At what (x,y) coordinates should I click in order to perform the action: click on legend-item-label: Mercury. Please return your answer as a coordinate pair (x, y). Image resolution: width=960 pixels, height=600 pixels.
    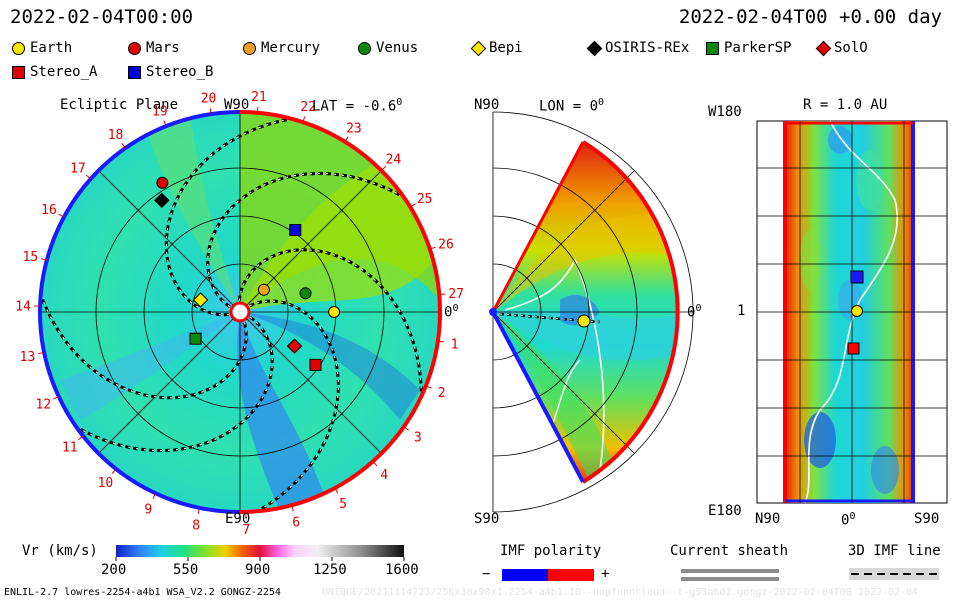
    Looking at the image, I should click on (291, 48).